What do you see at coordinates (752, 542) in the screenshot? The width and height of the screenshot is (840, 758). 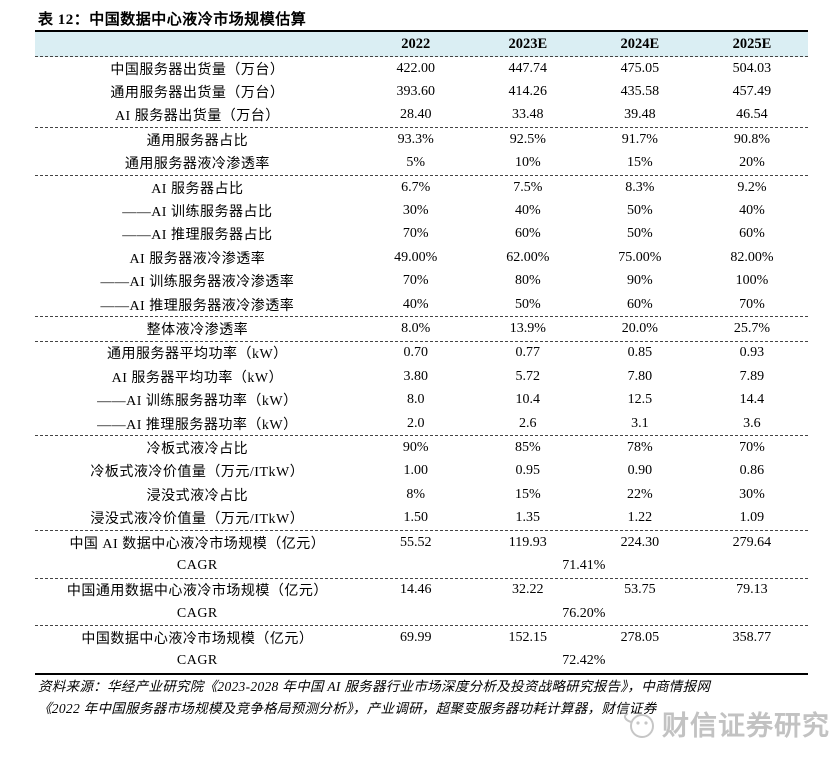 I see `row-value: 279.64` at bounding box center [752, 542].